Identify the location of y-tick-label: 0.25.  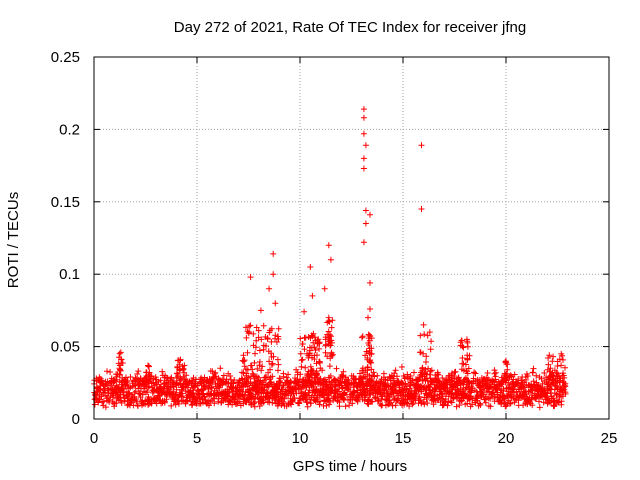
(65, 57).